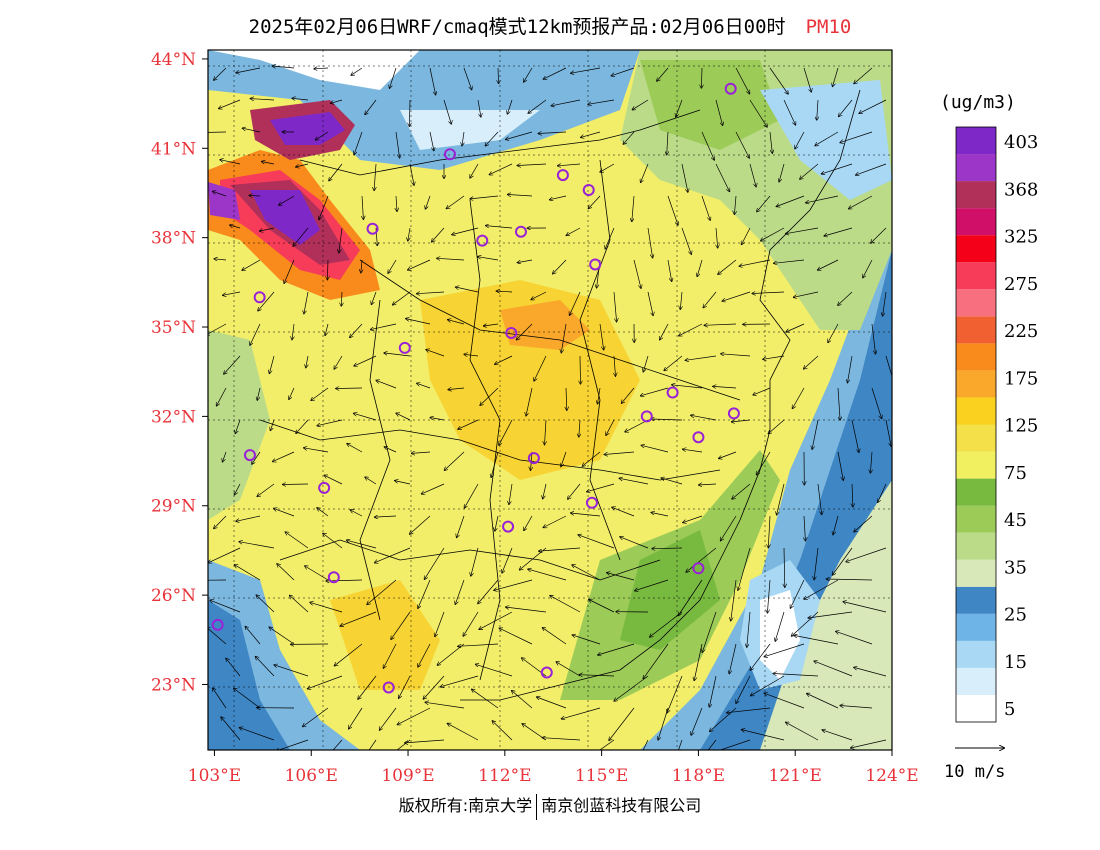 This screenshot has width=1100, height=850. Describe the element at coordinates (553, 768) in the screenshot. I see `longitude-ticks: 103°E 106°E 109°E 112°E 115°E 118°E 121°E 124°E` at that location.